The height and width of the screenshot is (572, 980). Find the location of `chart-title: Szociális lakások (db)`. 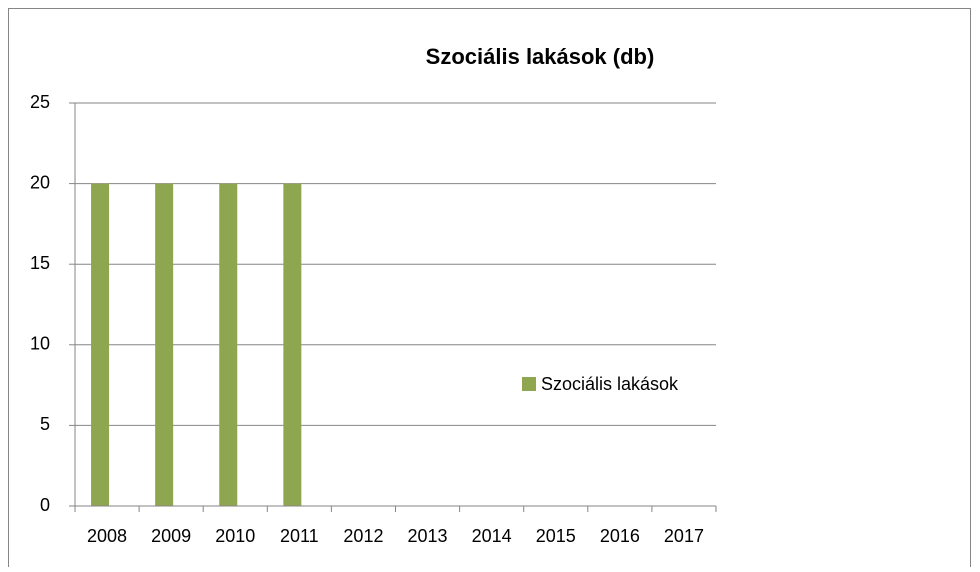

chart-title: Szociális lakások (db) is located at coordinates (540, 56).